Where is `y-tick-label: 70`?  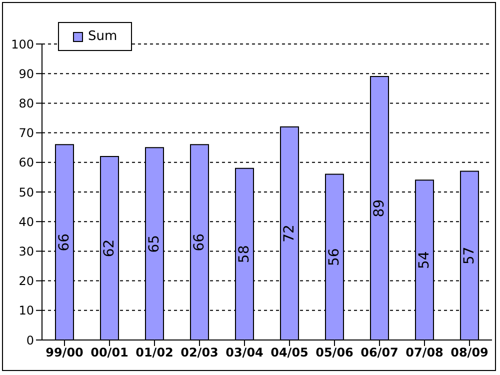 y-tick-label: 70 is located at coordinates (26, 133).